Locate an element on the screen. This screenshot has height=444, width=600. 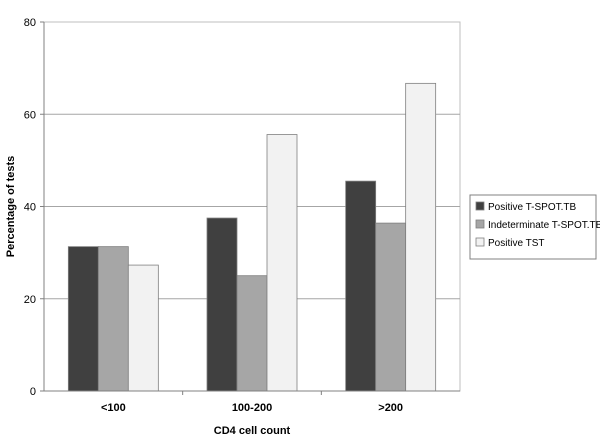
legend-box is located at coordinates (533, 227).